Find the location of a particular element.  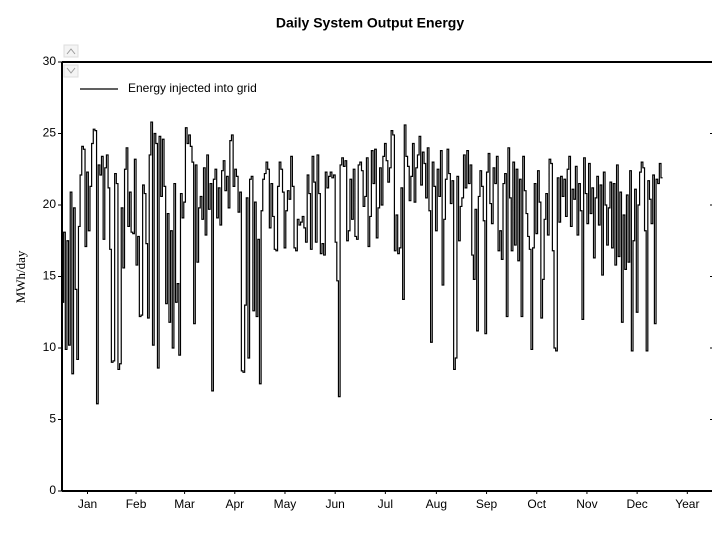

arrow-up is located at coordinates (71, 51).